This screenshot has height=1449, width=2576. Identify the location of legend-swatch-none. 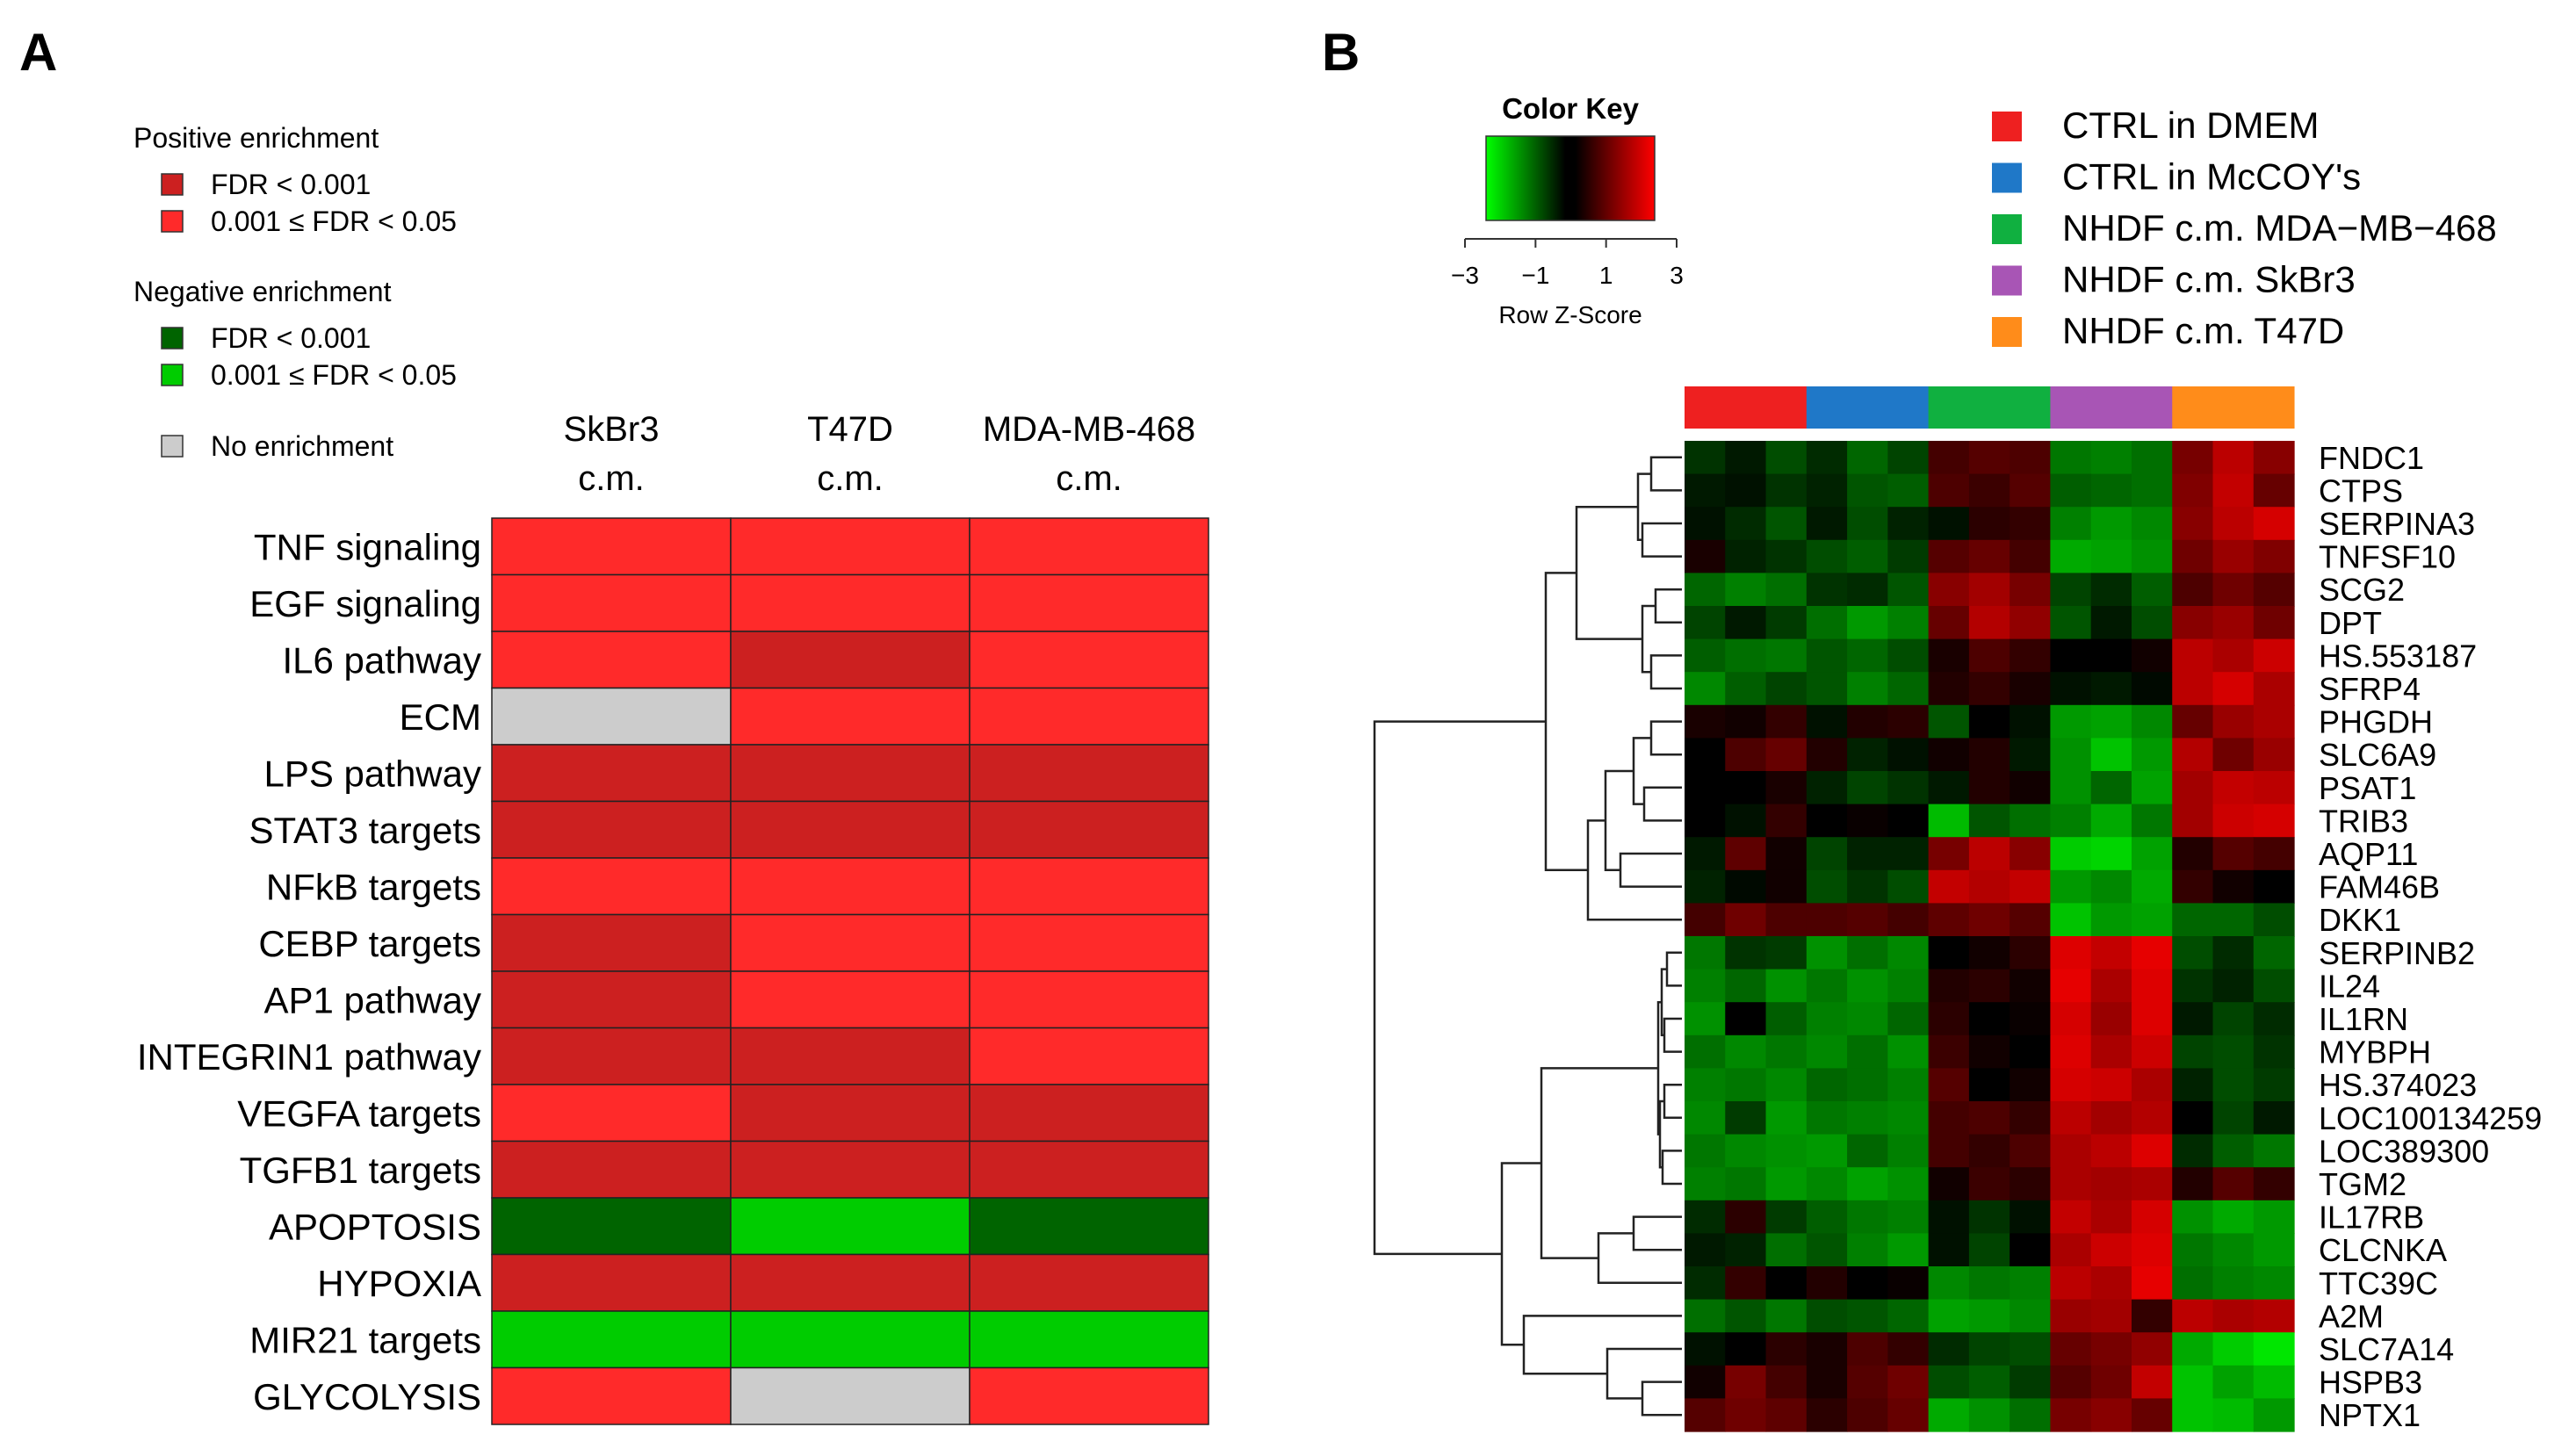
(172, 447).